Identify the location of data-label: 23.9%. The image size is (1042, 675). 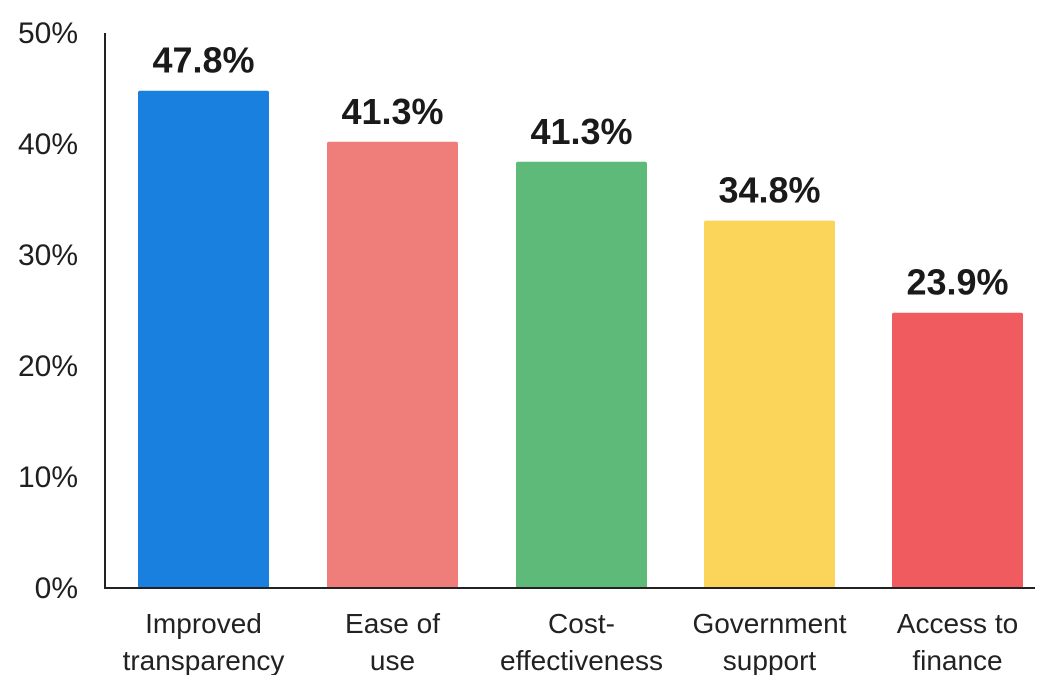
(957, 282).